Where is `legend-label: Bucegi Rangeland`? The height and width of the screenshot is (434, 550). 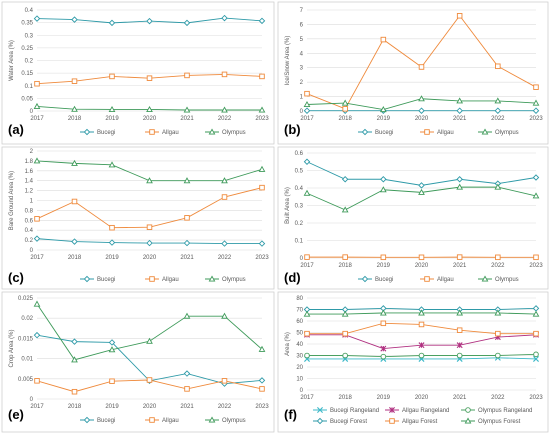 legend-label: Bucegi Rangeland is located at coordinates (354, 411).